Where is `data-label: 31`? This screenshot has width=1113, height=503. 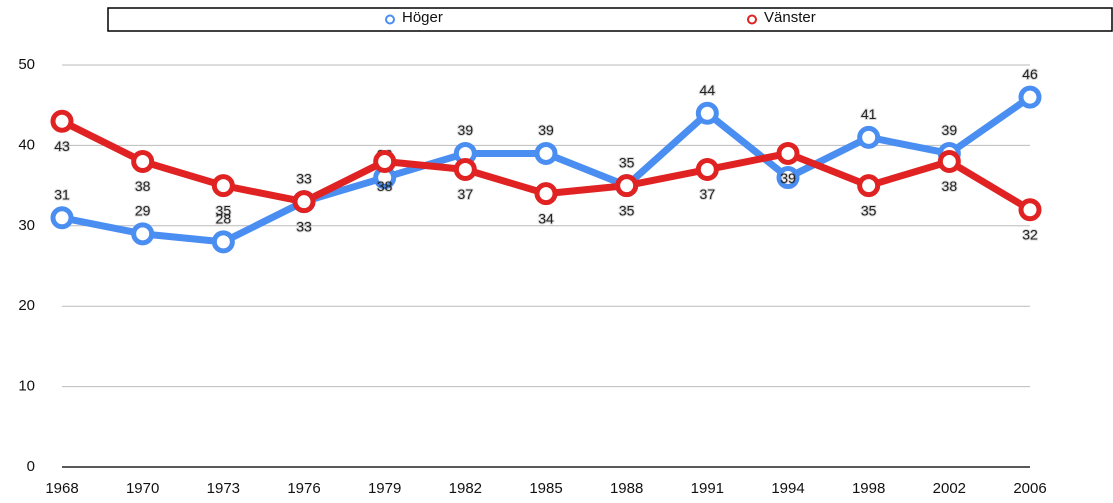
data-label: 31 is located at coordinates (62, 194).